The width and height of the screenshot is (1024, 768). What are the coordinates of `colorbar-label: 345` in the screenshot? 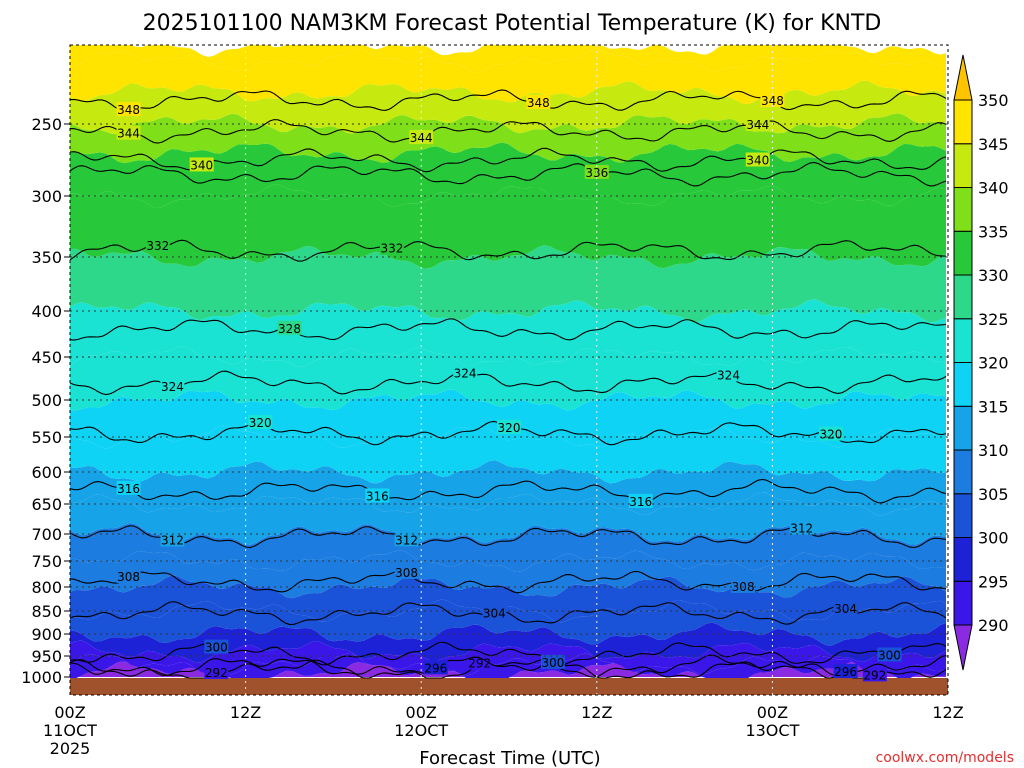 It's located at (993, 144).